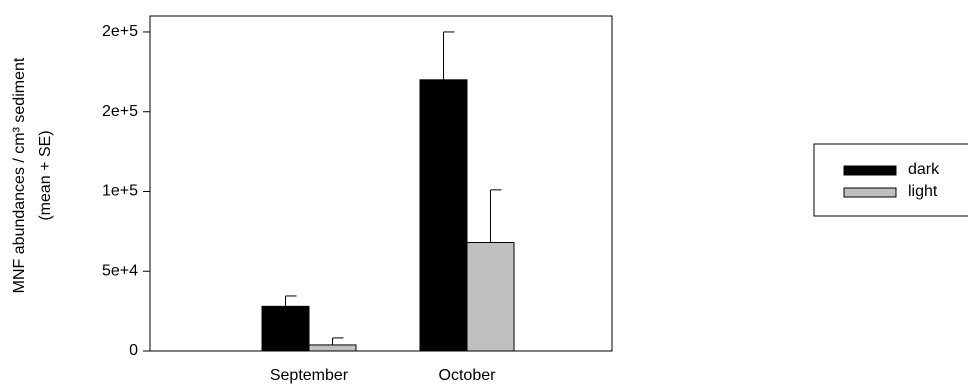 The width and height of the screenshot is (968, 392). Describe the element at coordinates (924, 169) in the screenshot. I see `legend-label: dark` at that location.